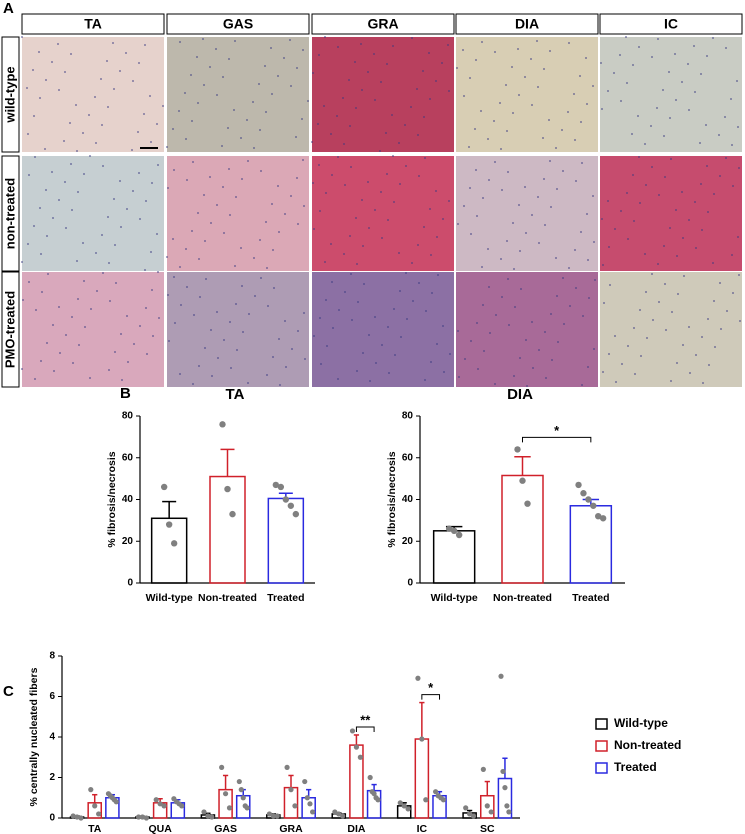 The width and height of the screenshot is (745, 834). Describe the element at coordinates (520, 394) in the screenshot. I see `chart-title: DIA` at that location.